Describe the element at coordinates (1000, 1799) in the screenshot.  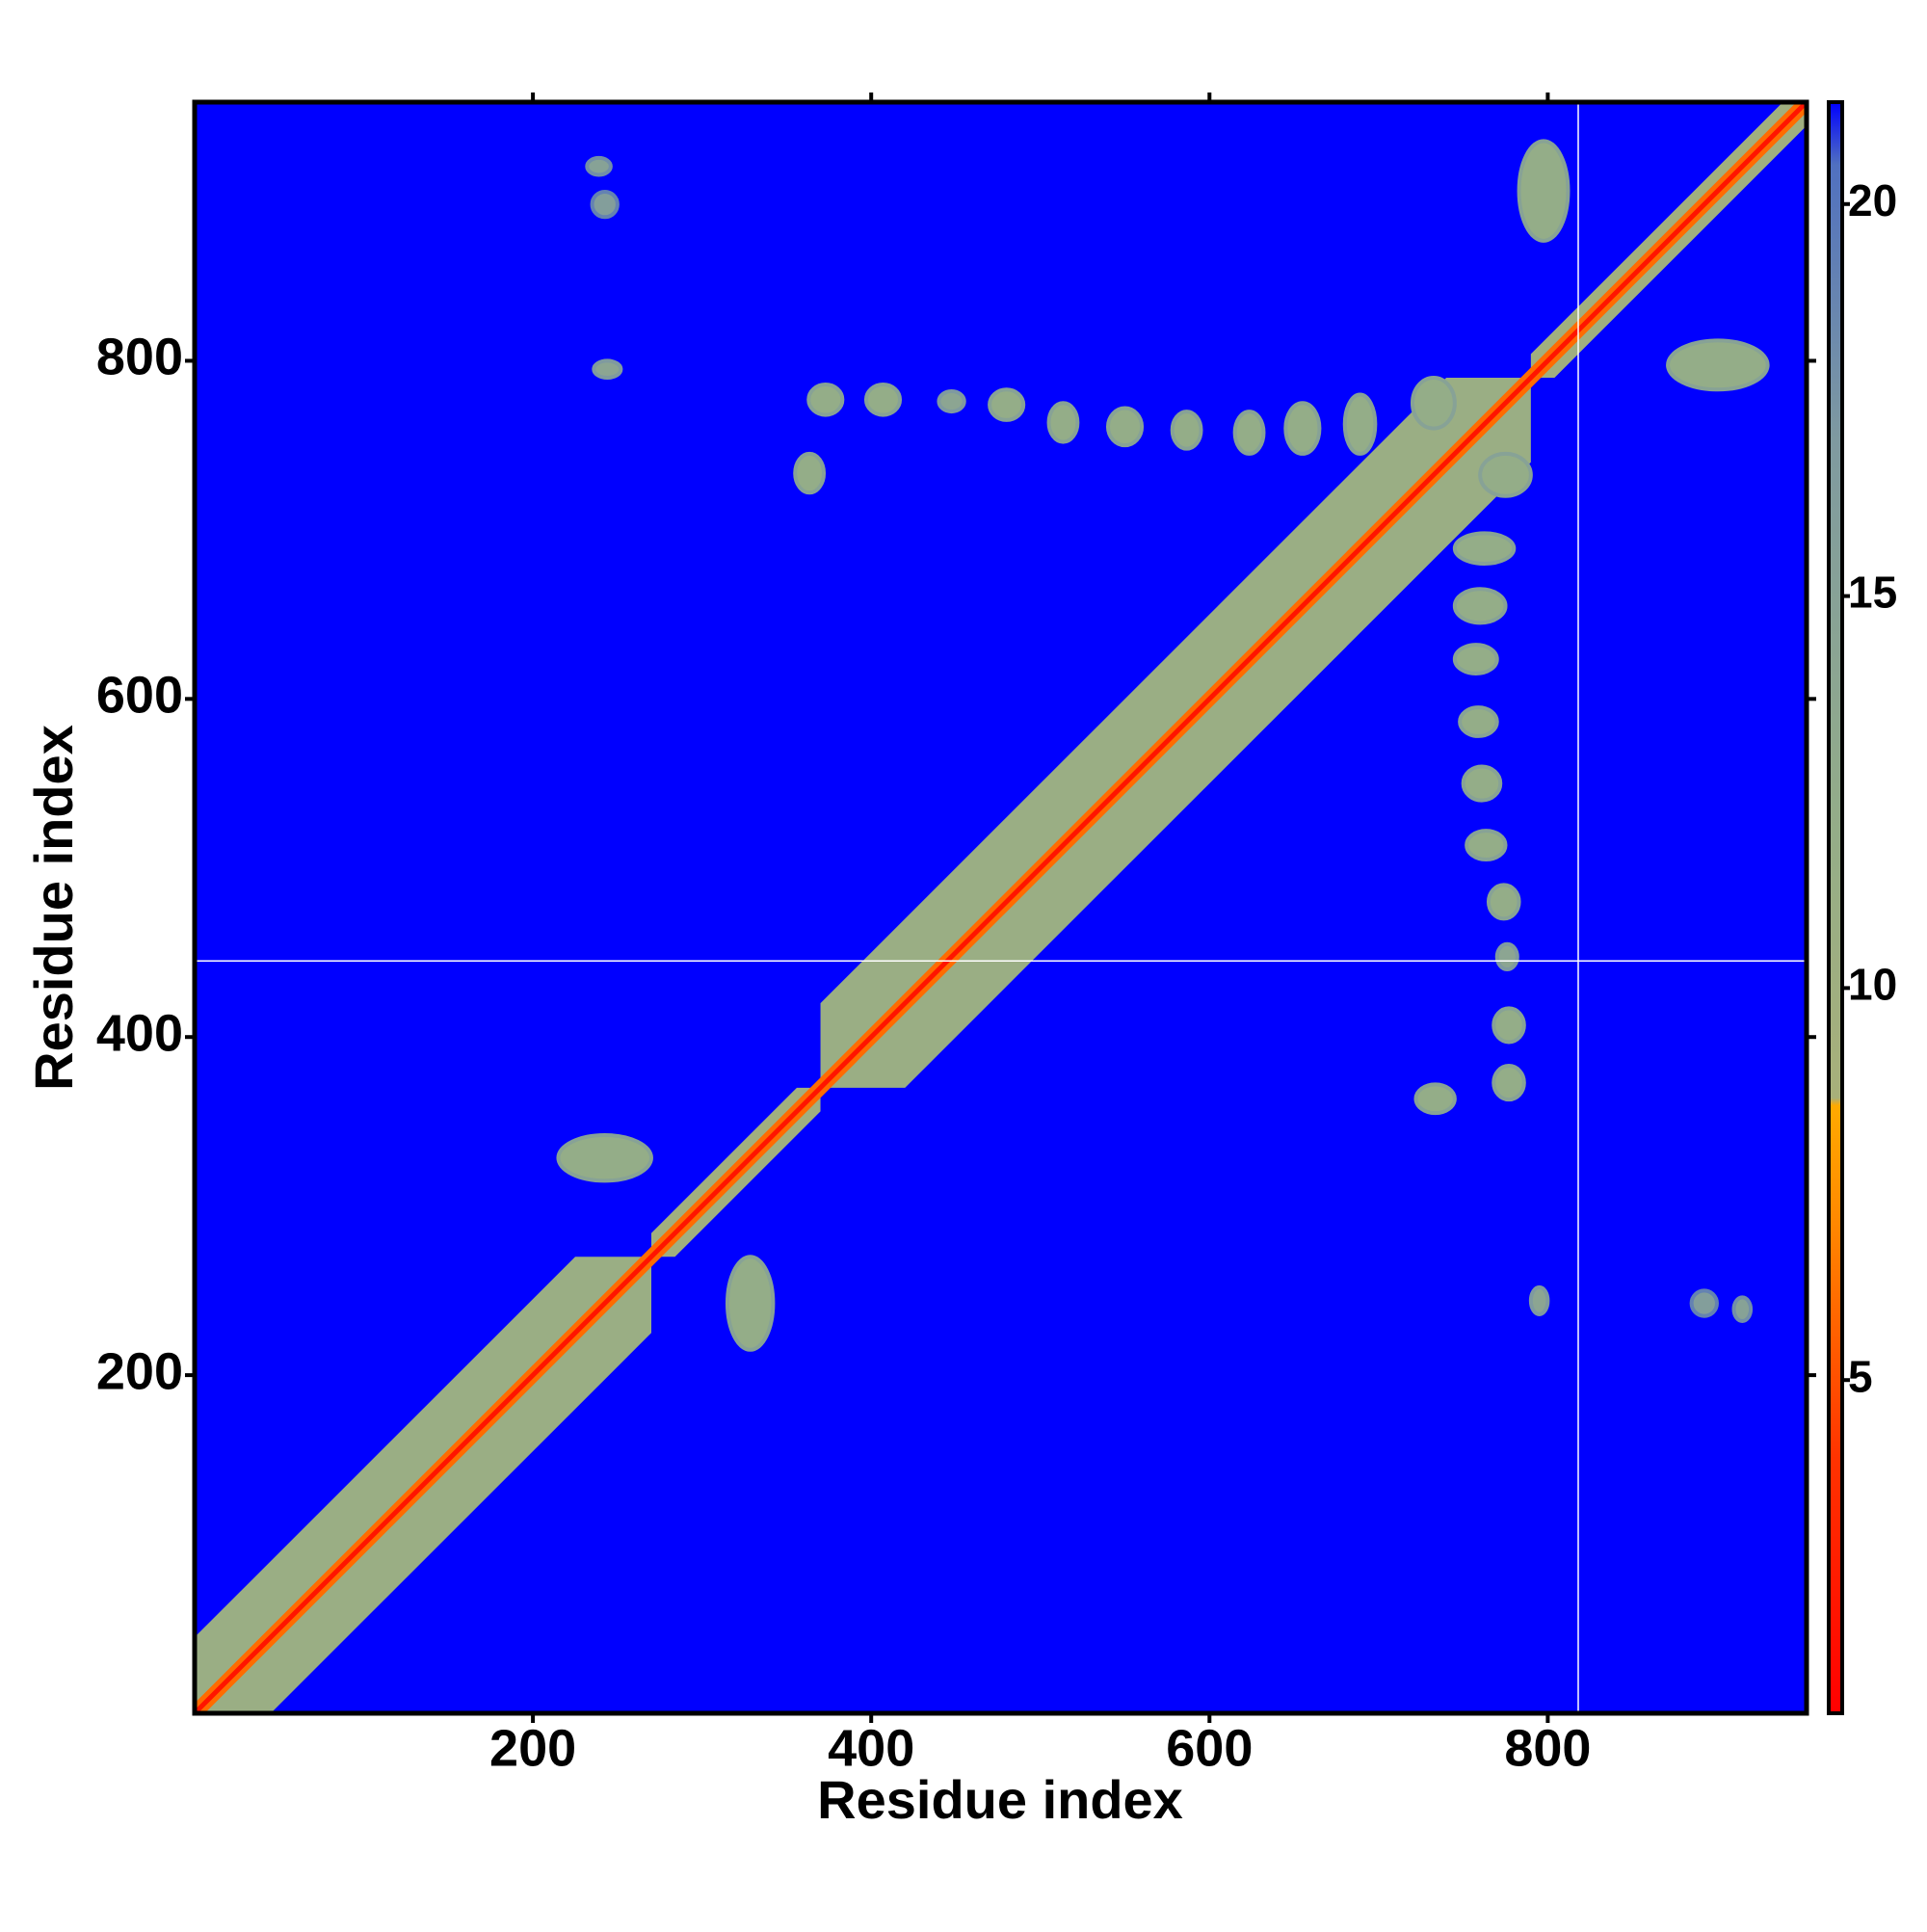
I see `x-axis-title: Residue index` at that location.